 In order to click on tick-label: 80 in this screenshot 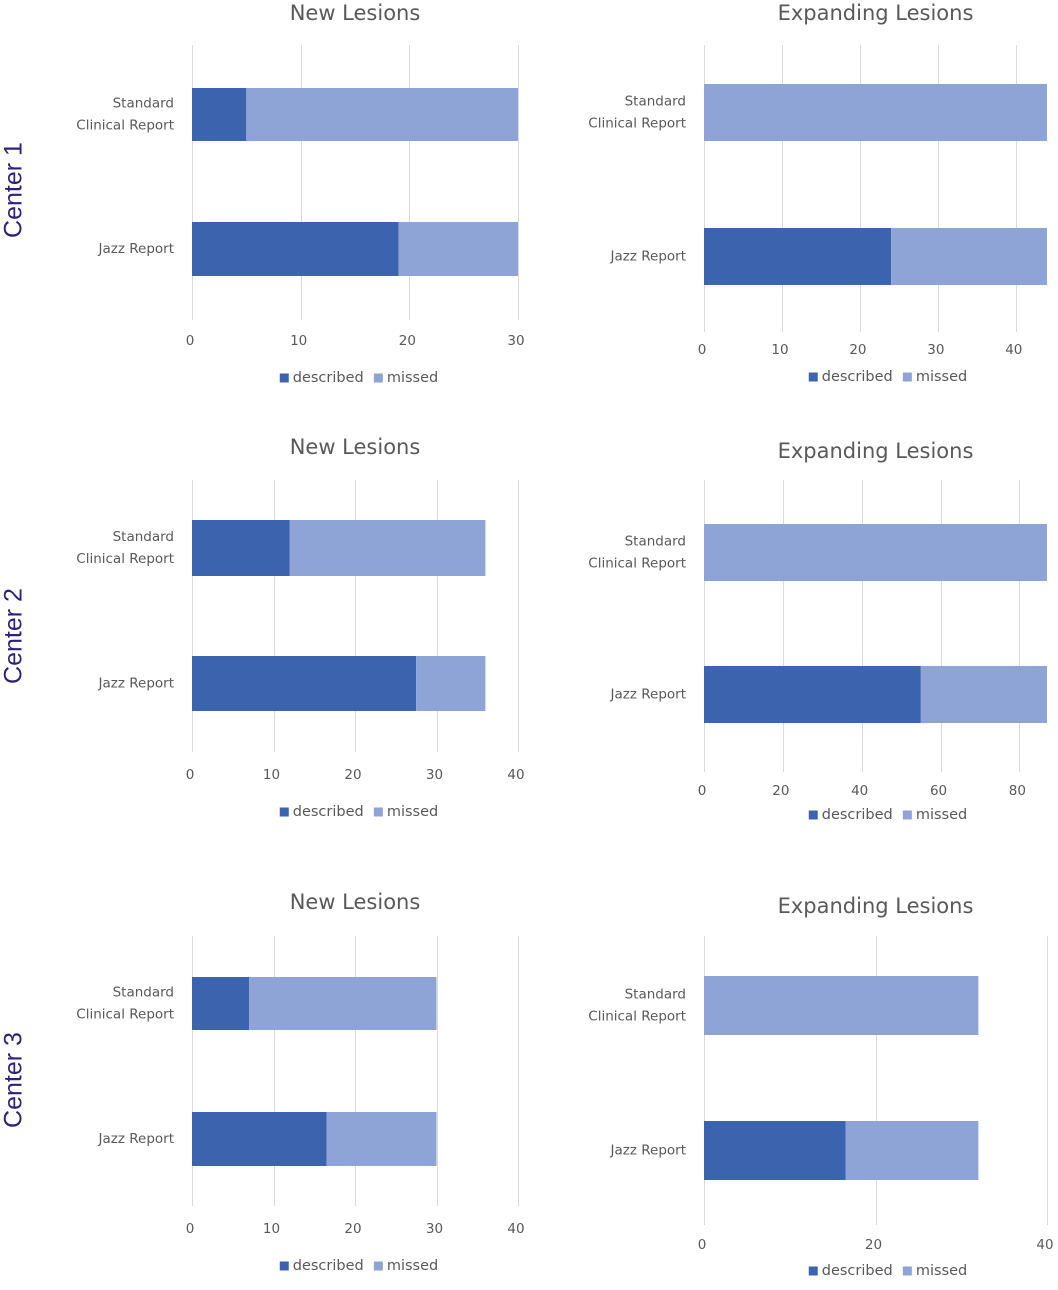, I will do `click(1017, 791)`.